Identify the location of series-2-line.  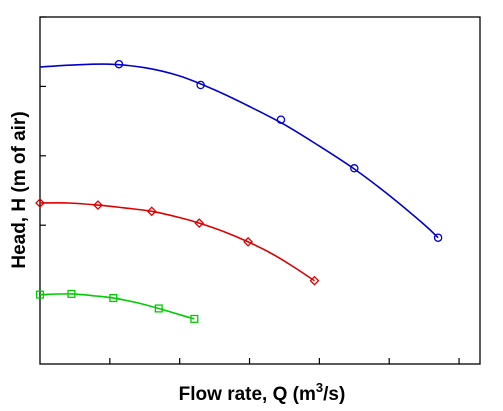
(177, 242).